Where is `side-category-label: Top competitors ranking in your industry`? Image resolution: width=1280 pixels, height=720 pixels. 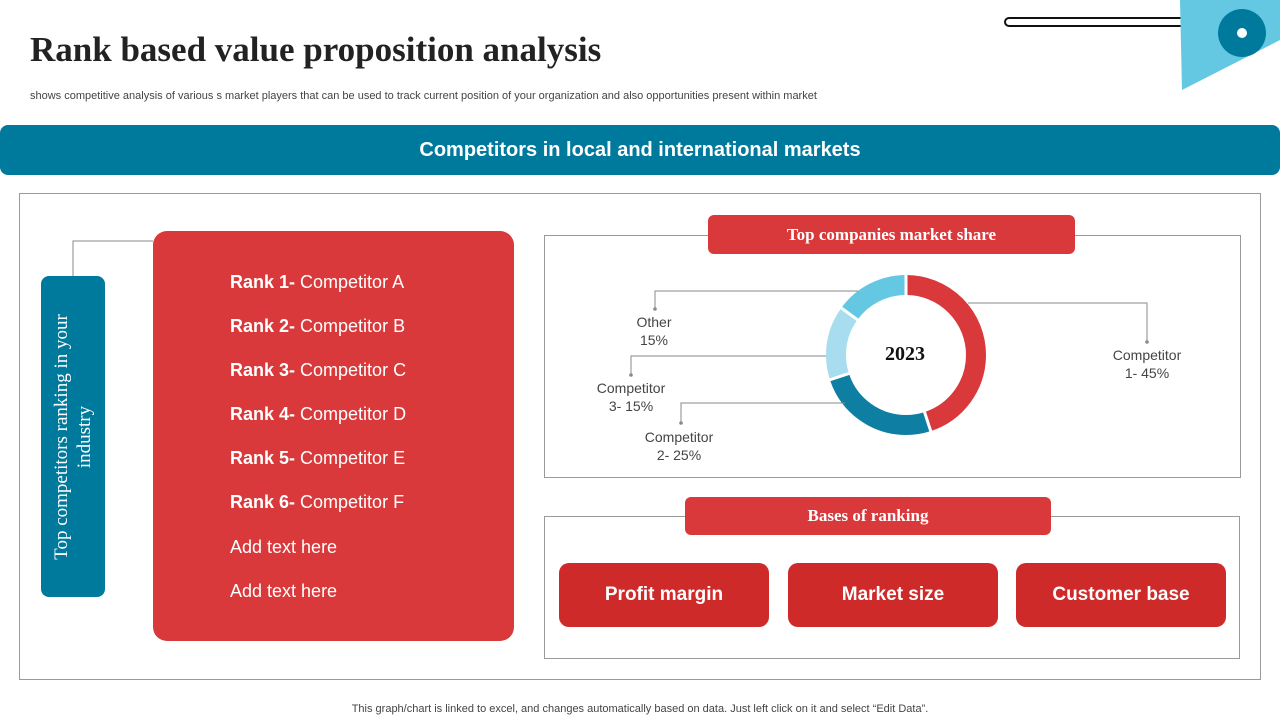 side-category-label: Top competitors ranking in your industry is located at coordinates (73, 436).